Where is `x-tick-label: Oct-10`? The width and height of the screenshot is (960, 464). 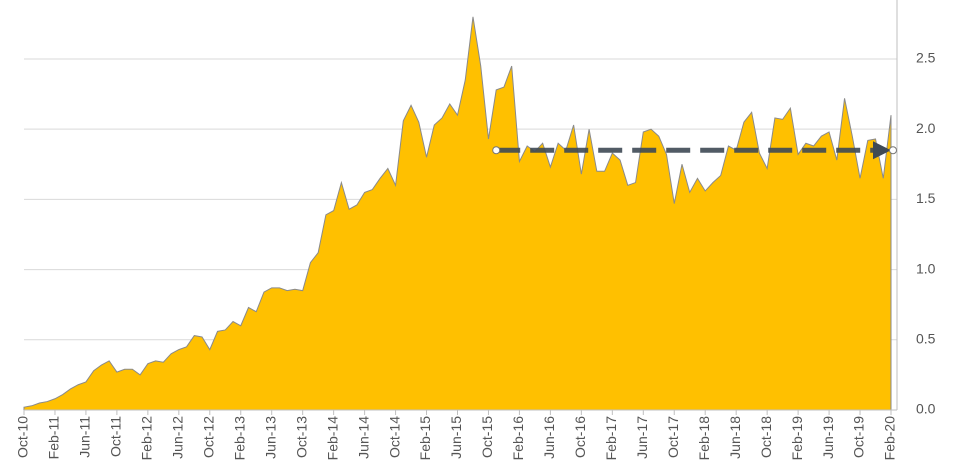
x-tick-label: Oct-10 is located at coordinates (23, 437).